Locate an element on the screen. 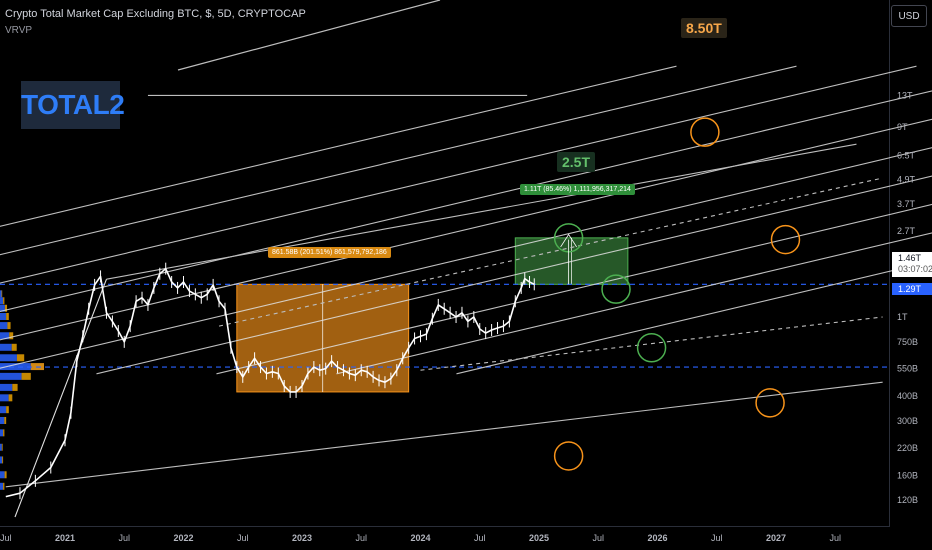 The height and width of the screenshot is (550, 932). currency-button: USD is located at coordinates (909, 16).